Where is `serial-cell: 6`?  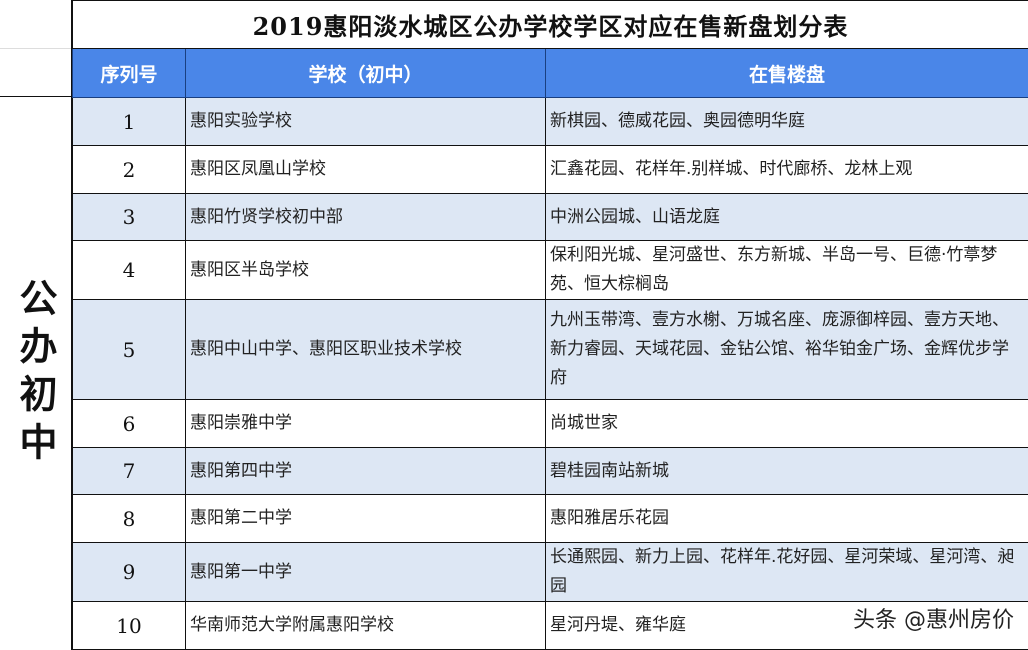 serial-cell: 6 is located at coordinates (129, 423).